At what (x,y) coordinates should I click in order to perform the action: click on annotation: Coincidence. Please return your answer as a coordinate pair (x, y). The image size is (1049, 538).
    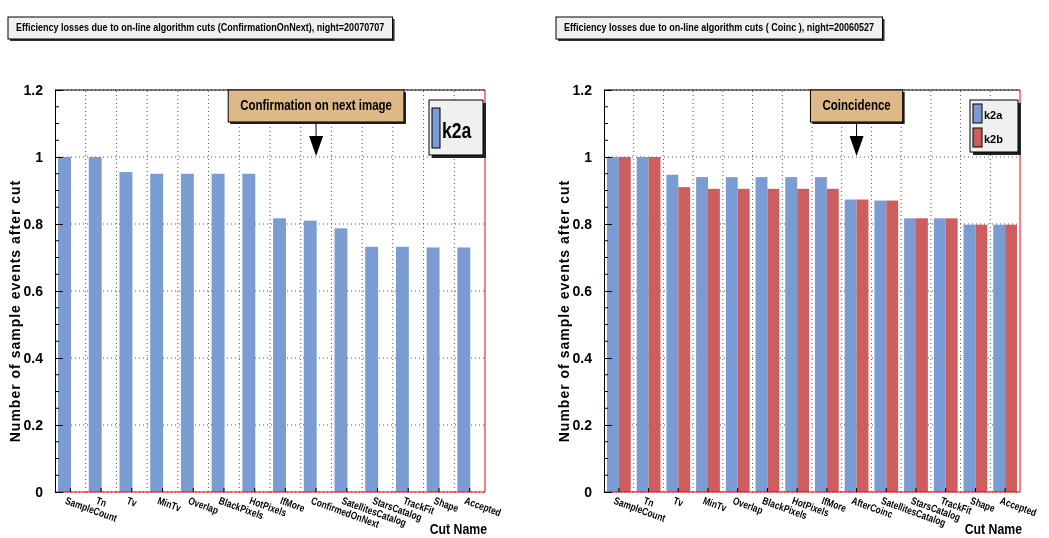
    Looking at the image, I should click on (856, 105).